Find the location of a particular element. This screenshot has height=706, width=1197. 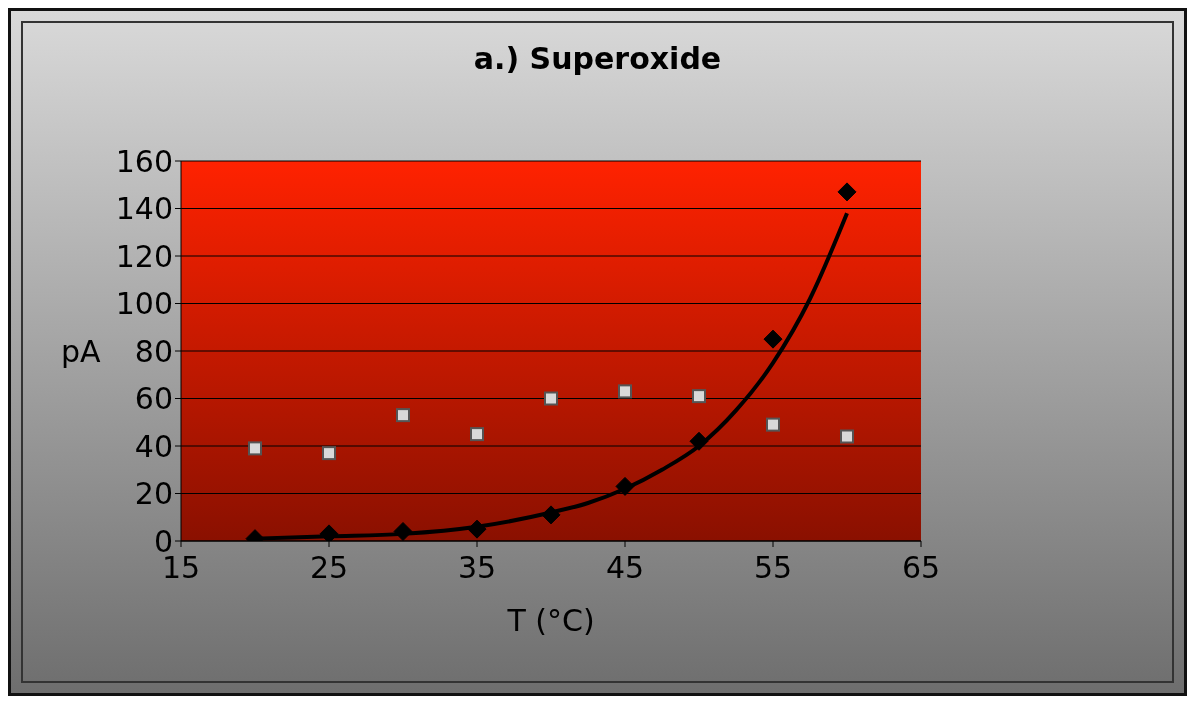

x-axis-title: T (°C) is located at coordinates (550, 620).